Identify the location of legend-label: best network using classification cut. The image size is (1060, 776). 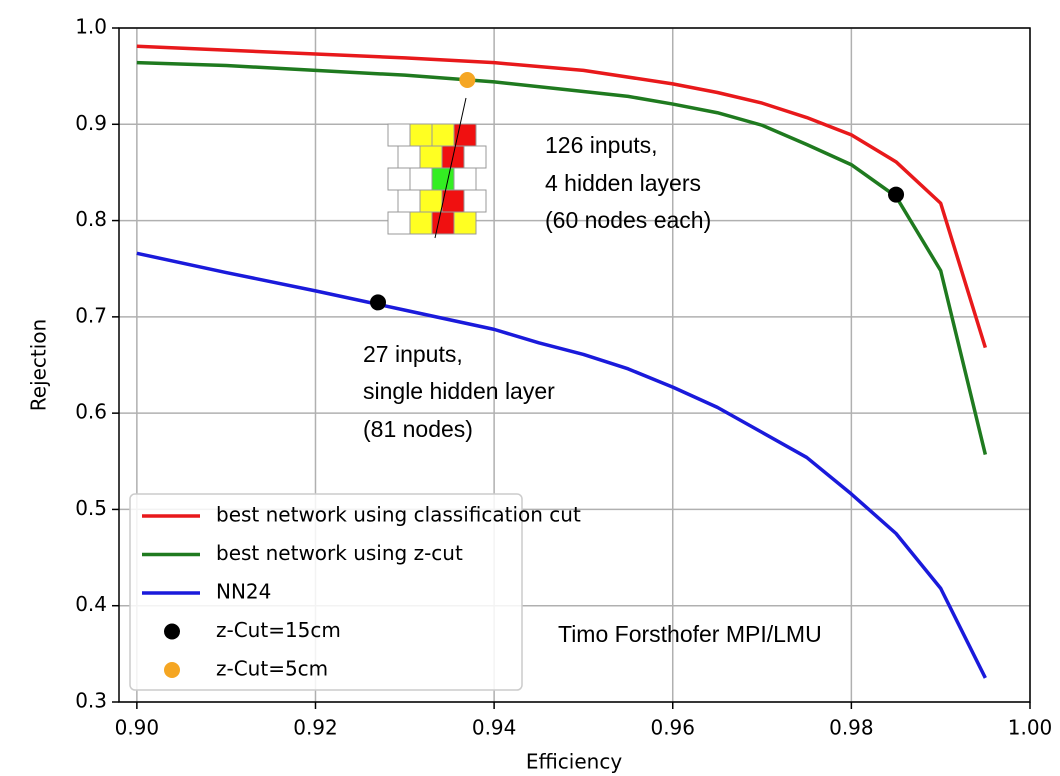
(398, 515).